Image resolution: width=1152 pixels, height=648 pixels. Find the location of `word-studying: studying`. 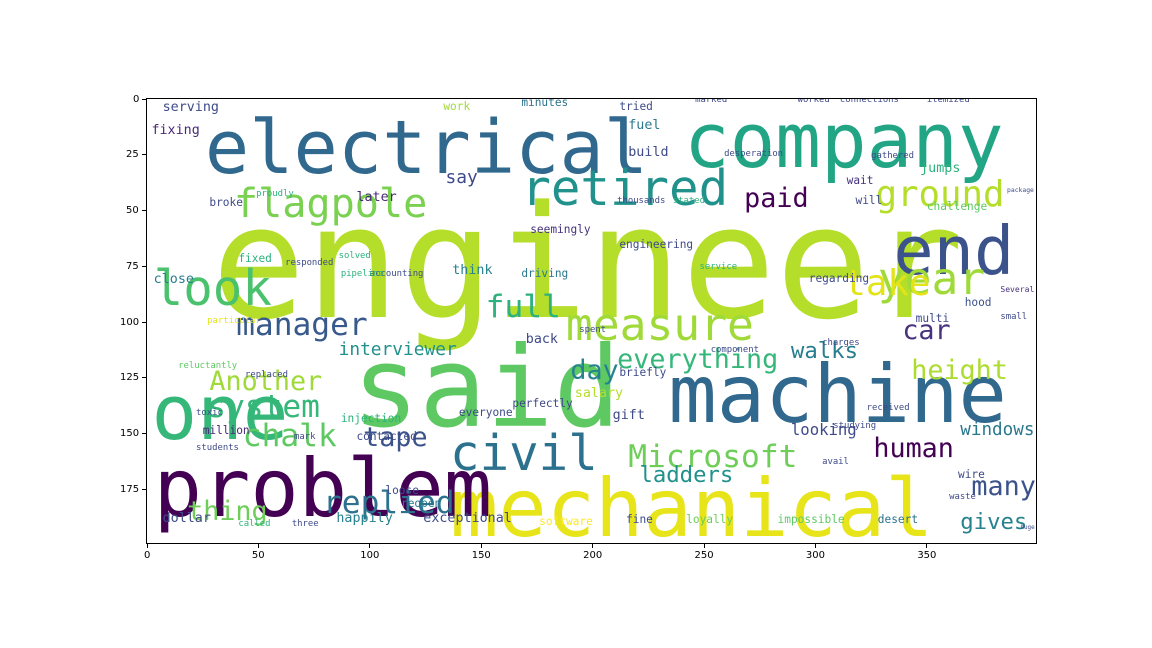

word-studying: studying is located at coordinates (855, 425).